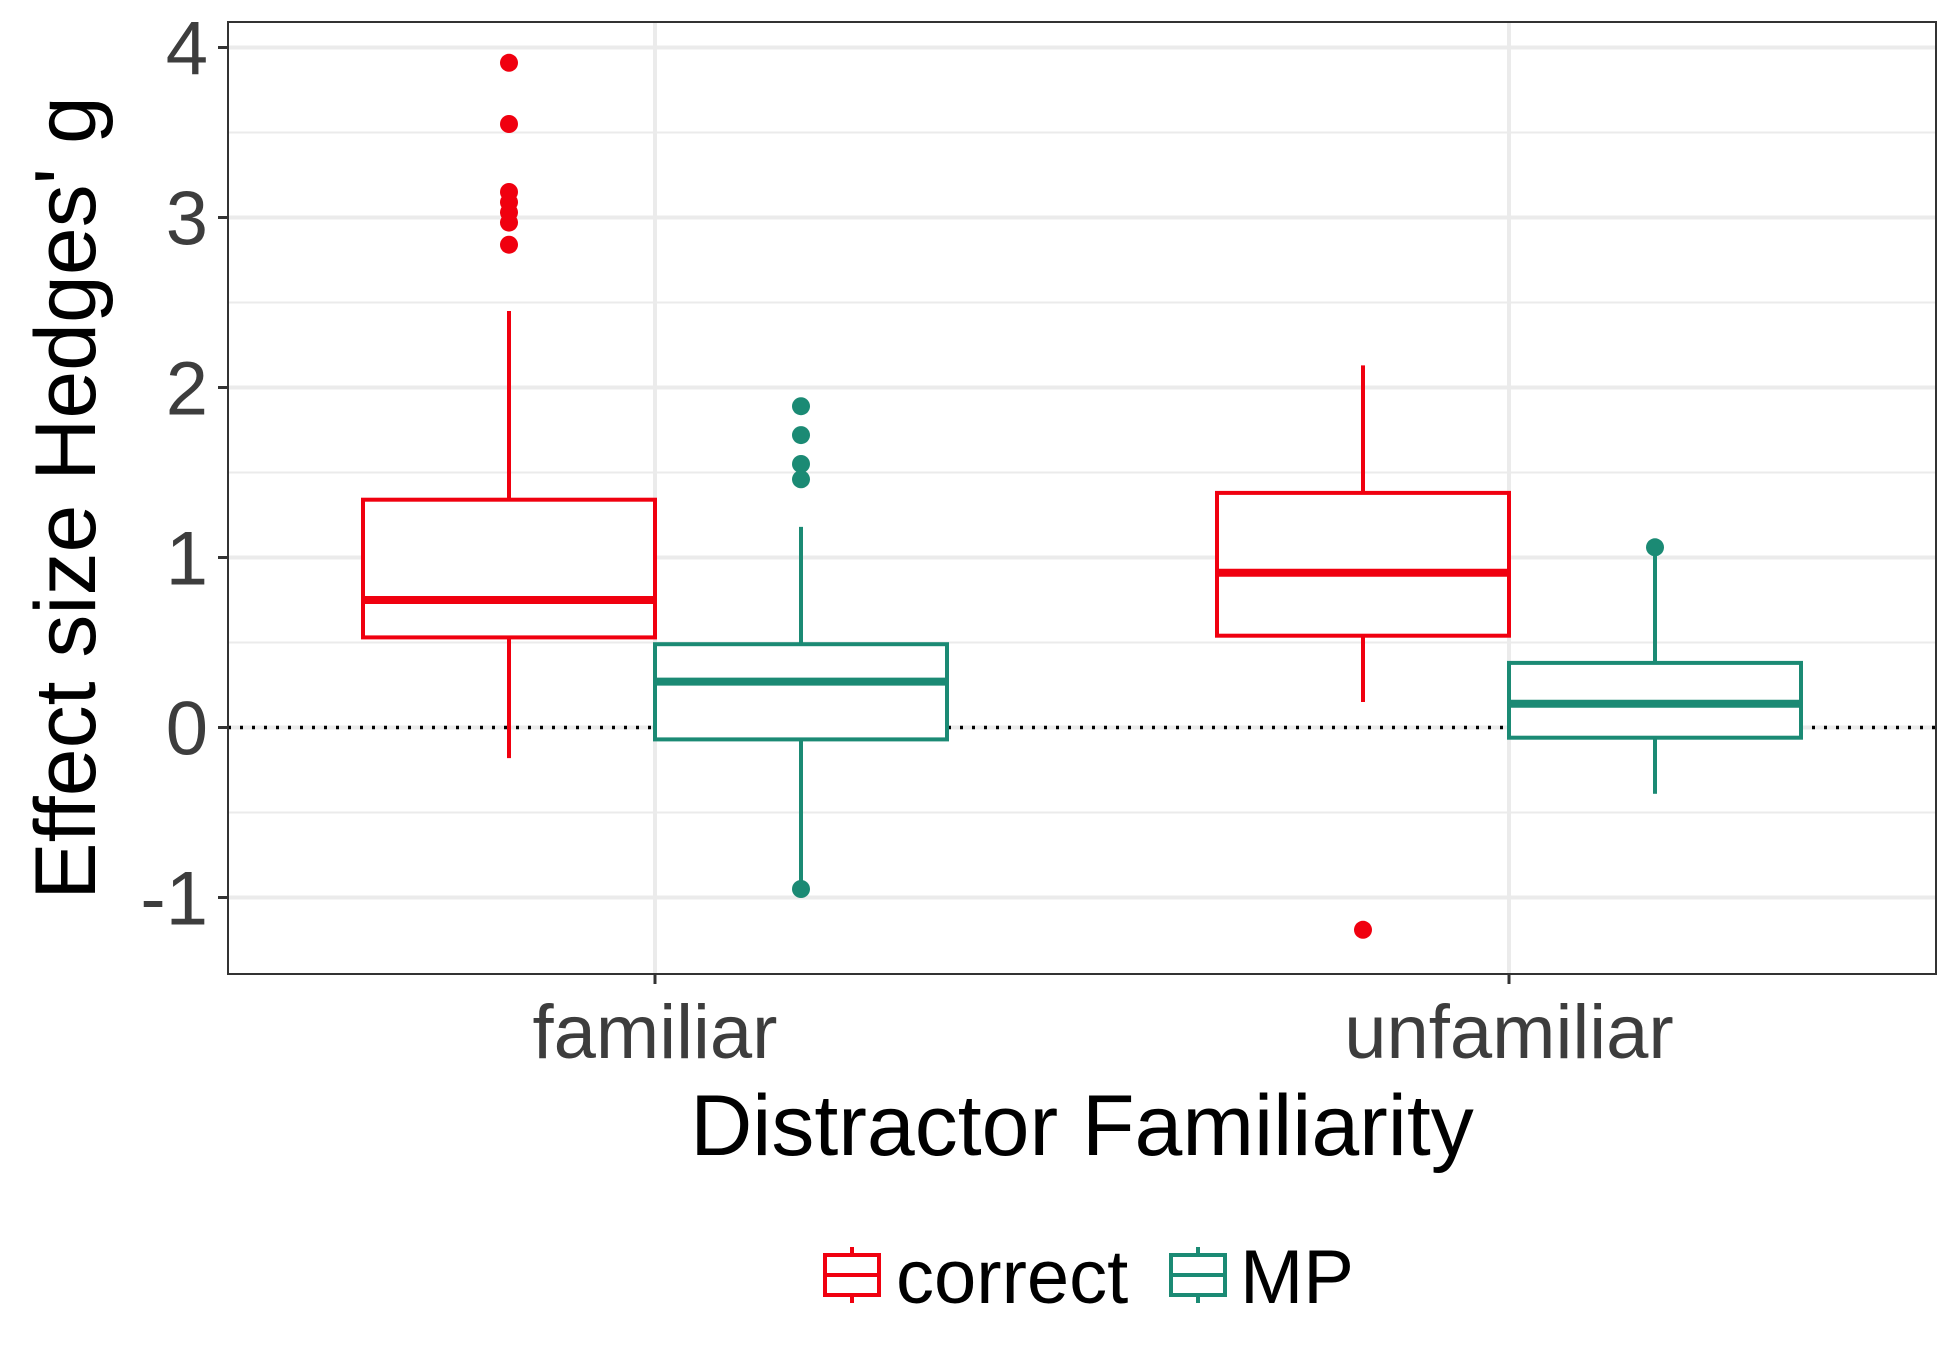  Describe the element at coordinates (187, 389) in the screenshot. I see `y-tick-label: 2` at that location.